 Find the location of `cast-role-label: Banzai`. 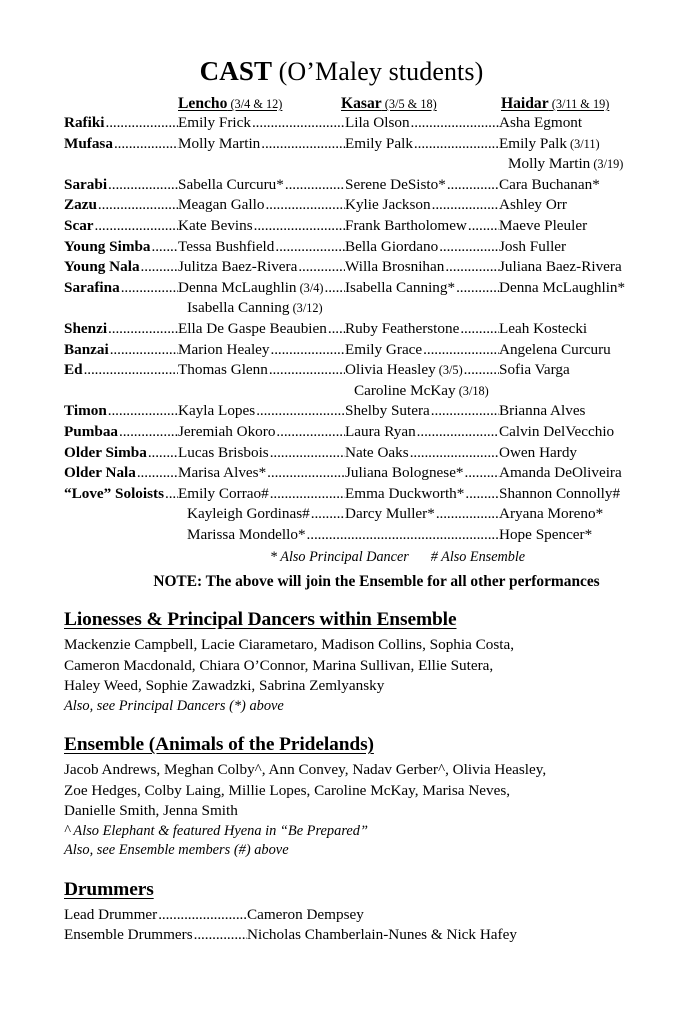

cast-role-label: Banzai is located at coordinates (86, 349).